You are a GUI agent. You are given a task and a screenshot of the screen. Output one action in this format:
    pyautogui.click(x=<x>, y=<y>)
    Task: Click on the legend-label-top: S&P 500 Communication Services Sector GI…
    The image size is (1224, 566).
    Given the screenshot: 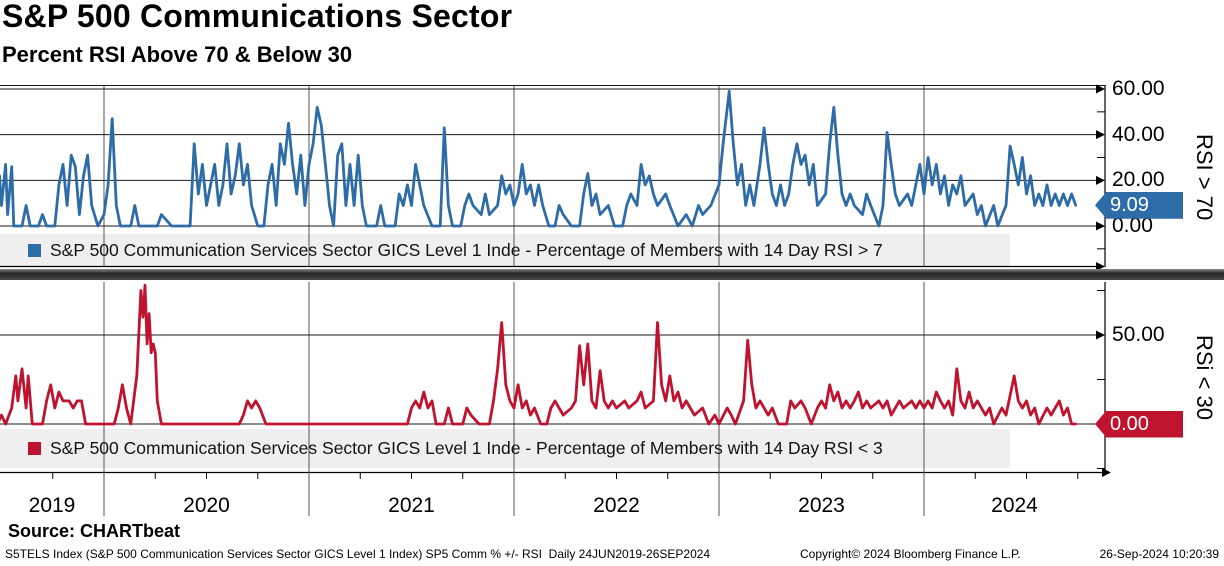 What is the action you would take?
    pyautogui.click(x=466, y=250)
    